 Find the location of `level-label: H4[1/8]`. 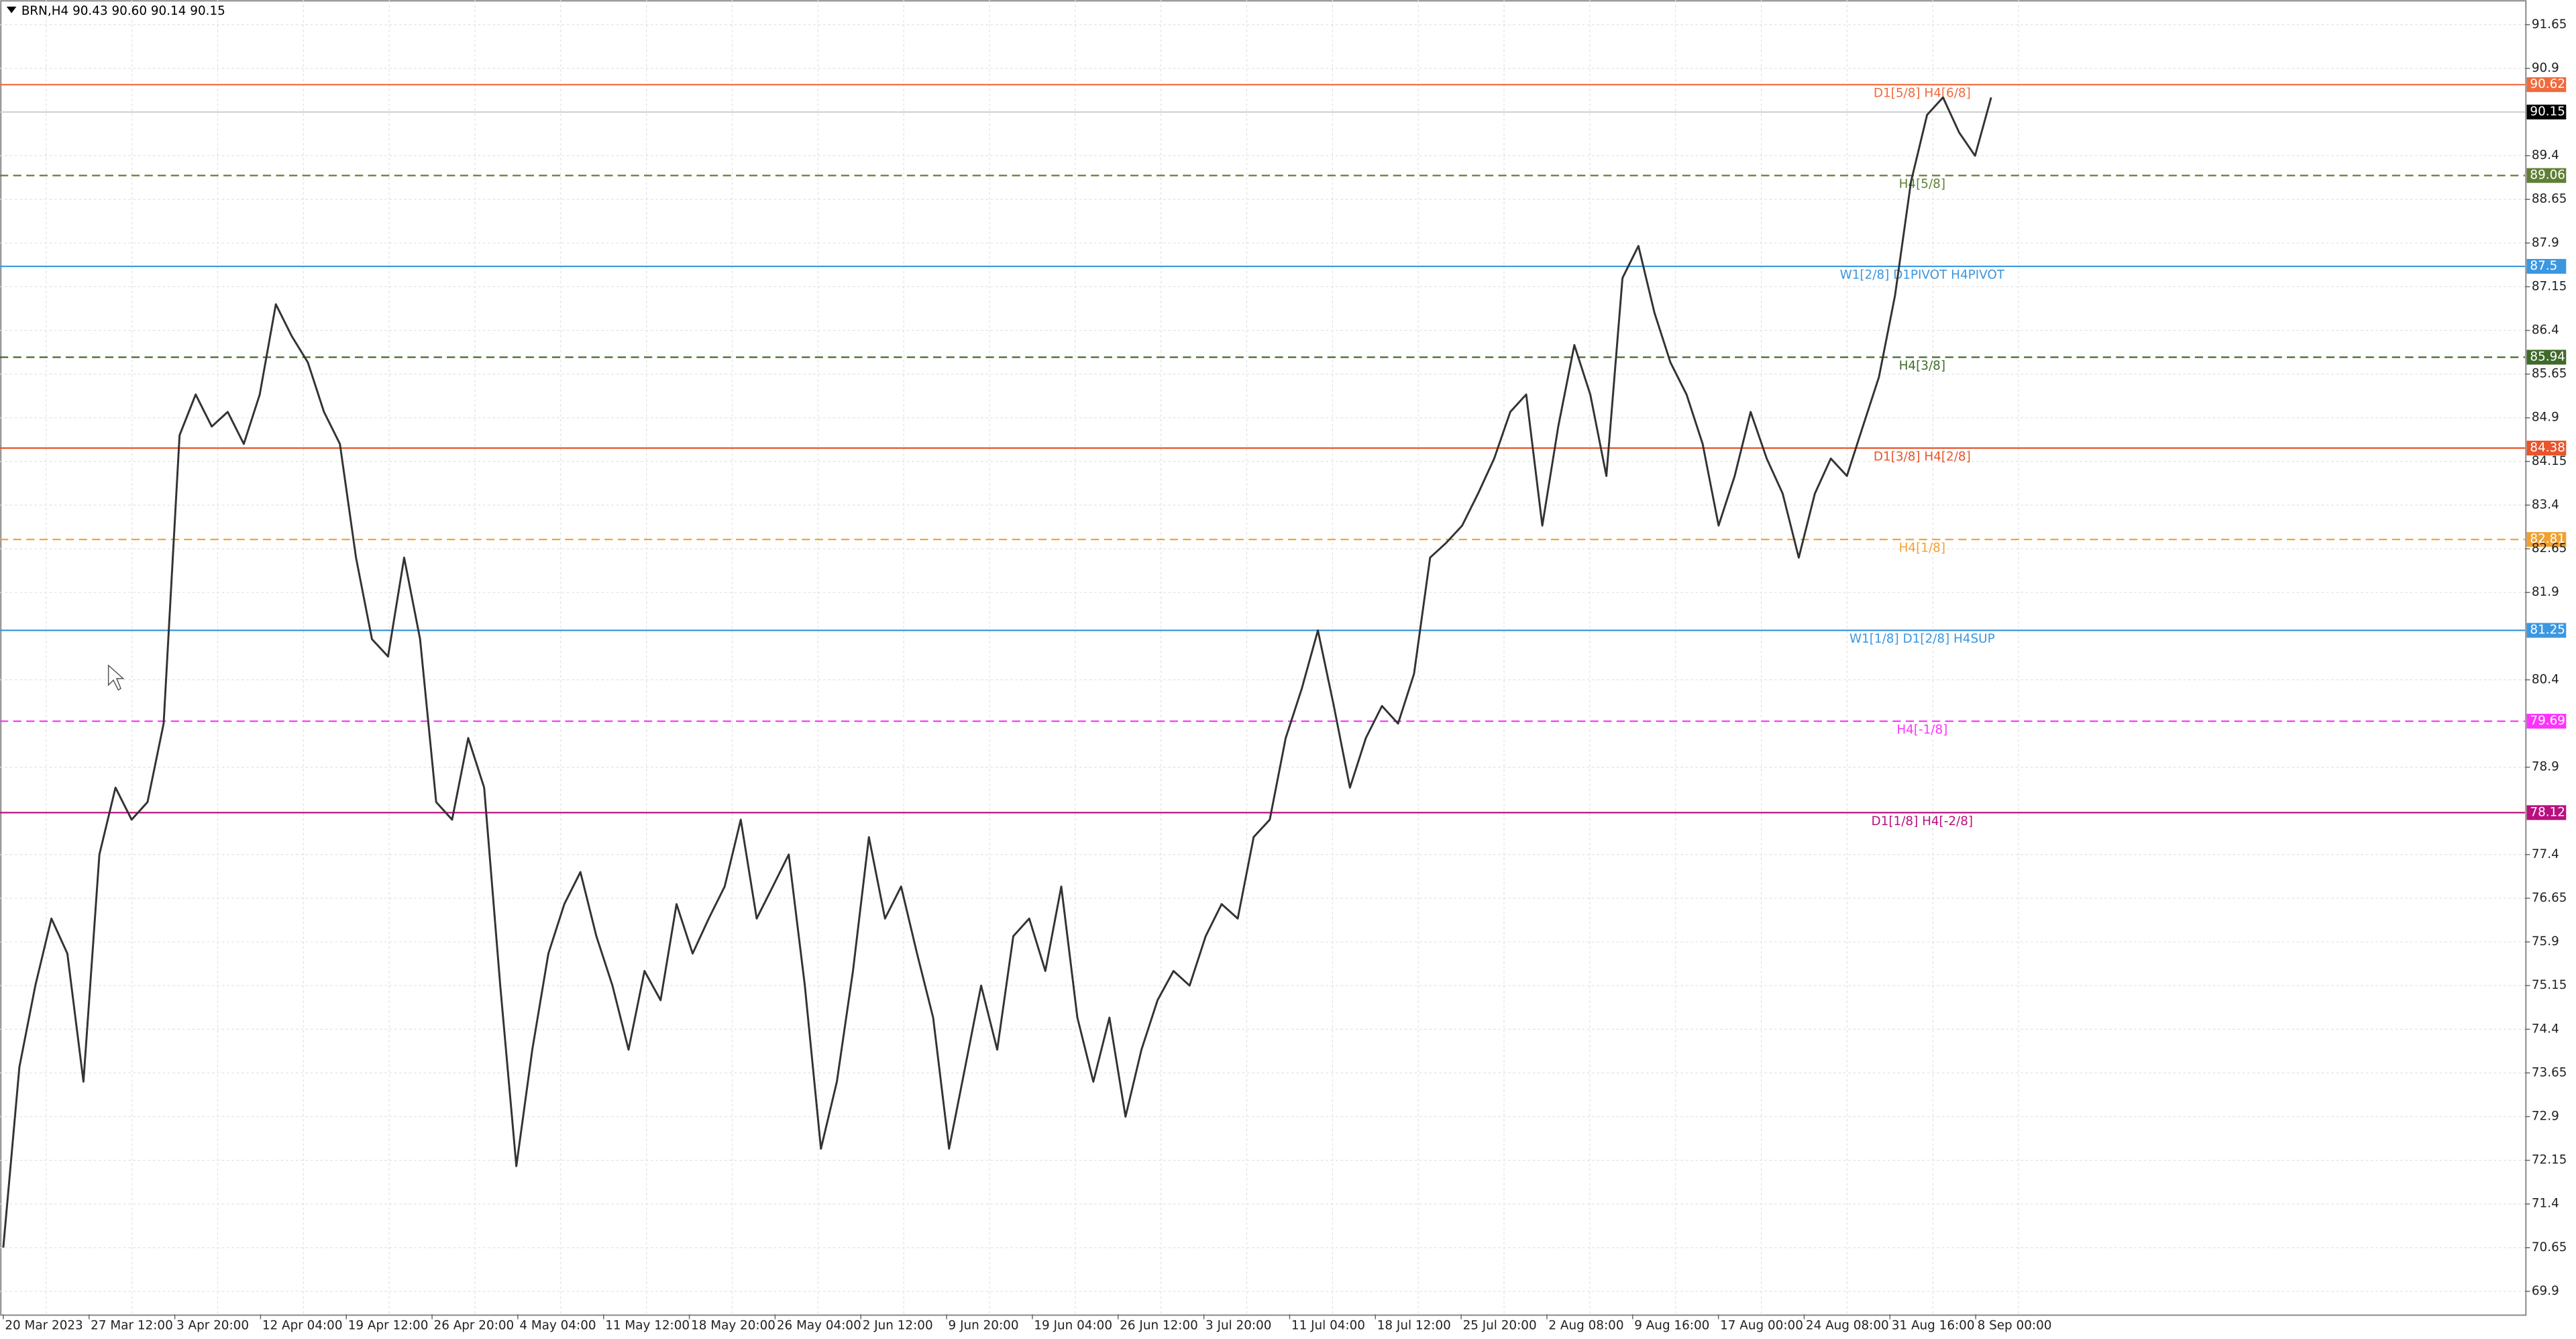

level-label: H4[1/8] is located at coordinates (1922, 548).